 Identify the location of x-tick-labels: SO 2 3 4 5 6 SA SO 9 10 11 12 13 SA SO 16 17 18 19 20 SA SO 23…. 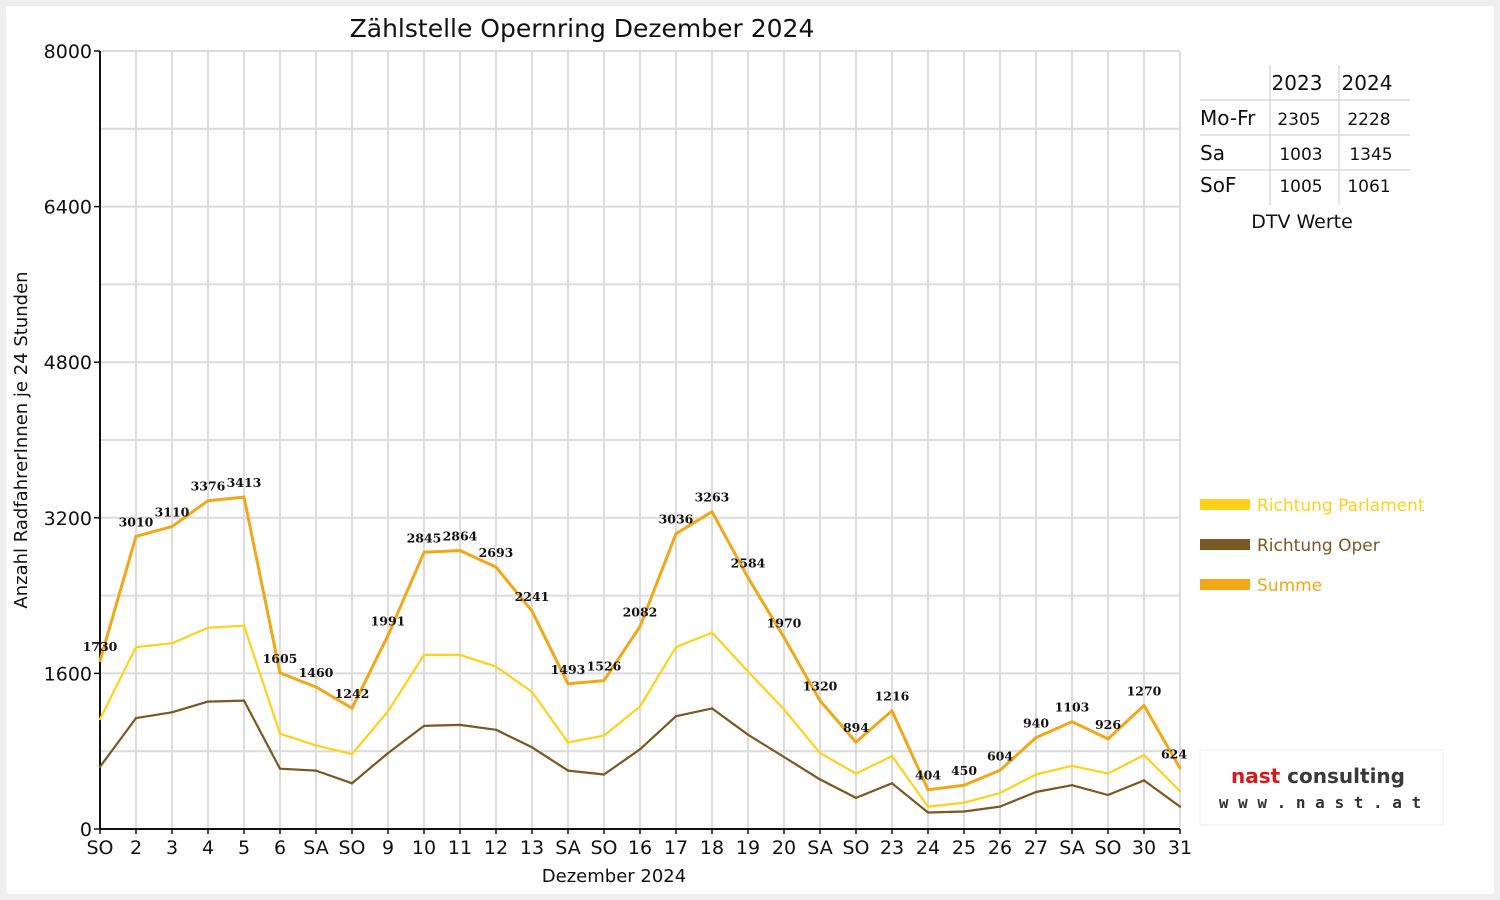
(639, 848).